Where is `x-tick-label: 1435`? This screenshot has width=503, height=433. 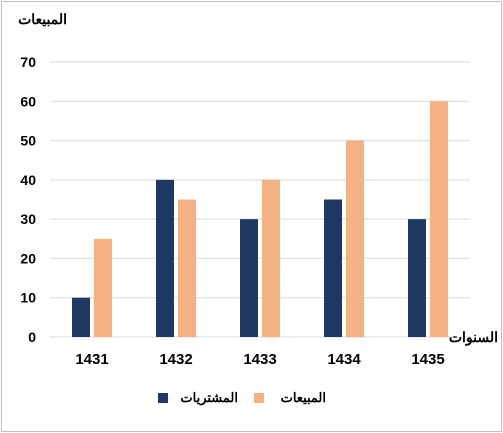
x-tick-label: 1435 is located at coordinates (427, 359).